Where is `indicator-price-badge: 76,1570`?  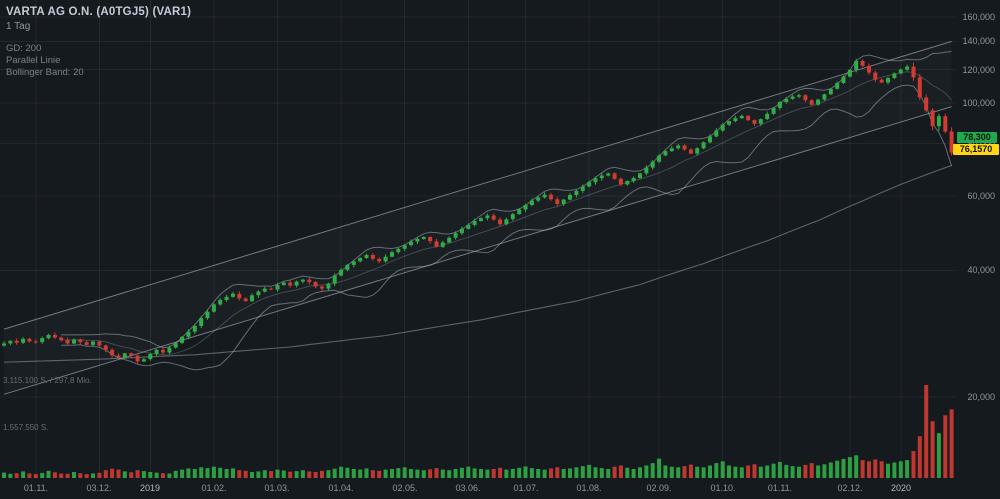
indicator-price-badge: 76,1570 is located at coordinates (976, 149).